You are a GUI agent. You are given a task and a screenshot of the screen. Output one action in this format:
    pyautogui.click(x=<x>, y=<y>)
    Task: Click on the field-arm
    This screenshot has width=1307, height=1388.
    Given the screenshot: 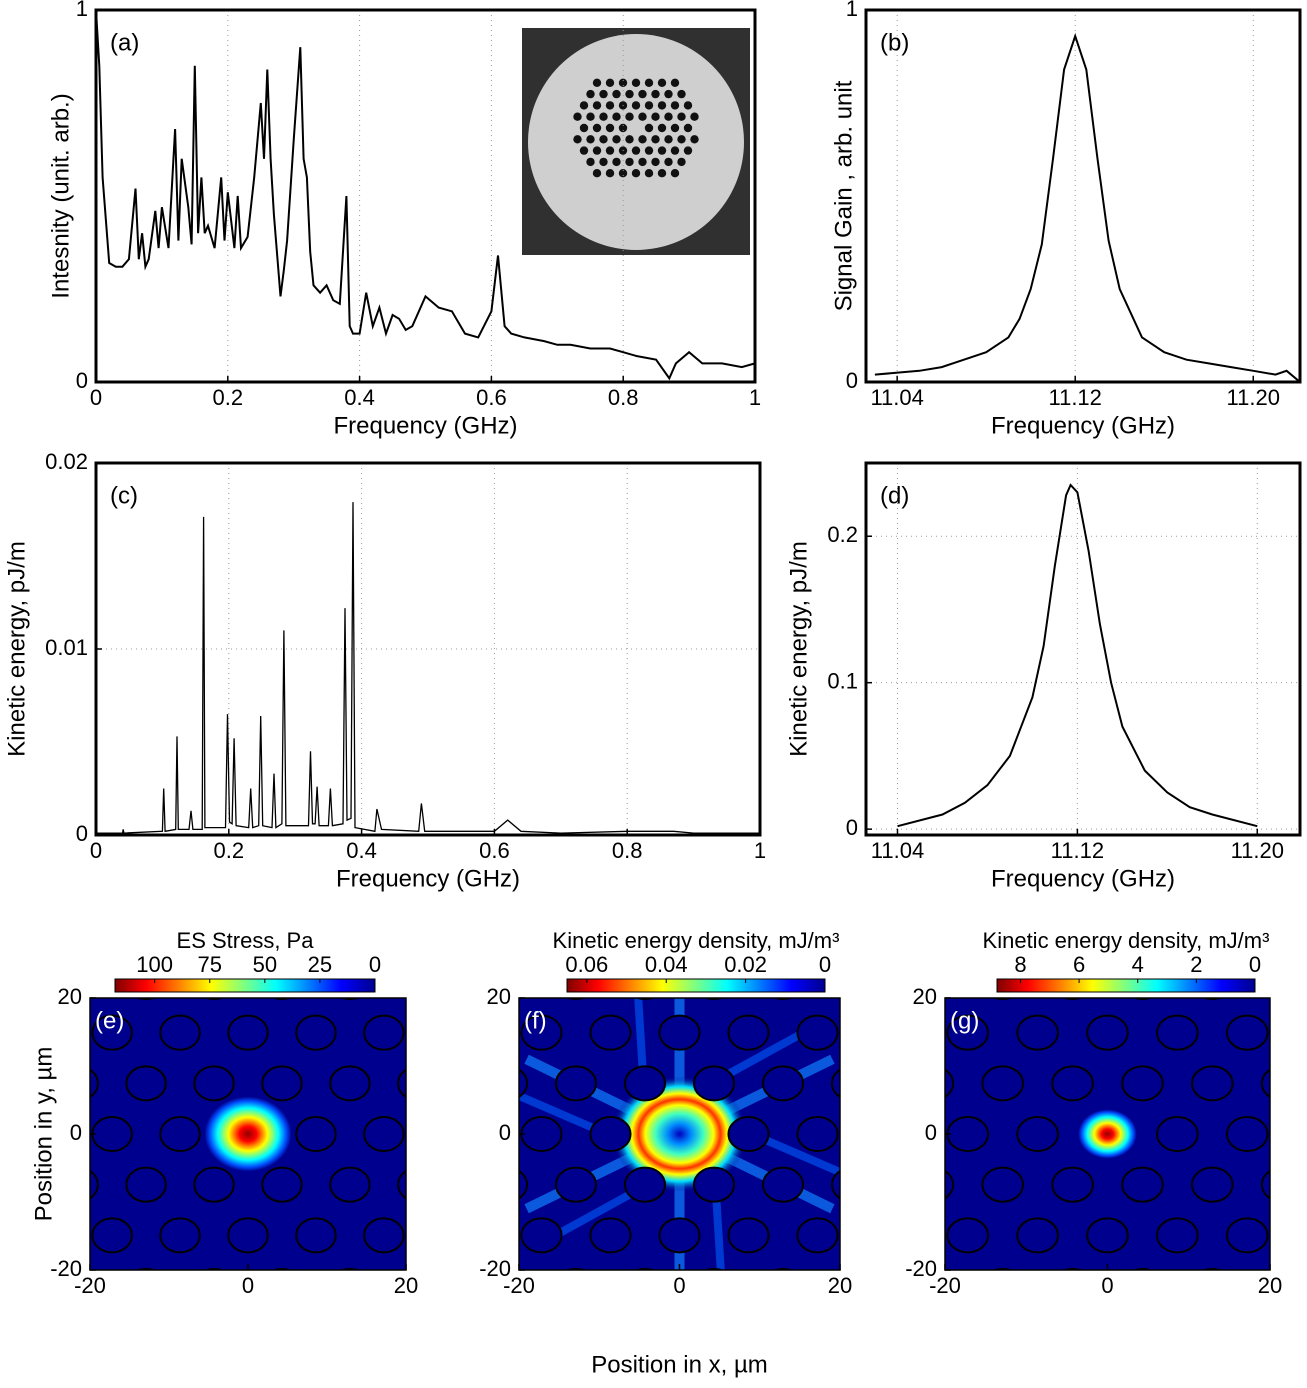 What is the action you would take?
    pyautogui.click(x=795, y=1153)
    